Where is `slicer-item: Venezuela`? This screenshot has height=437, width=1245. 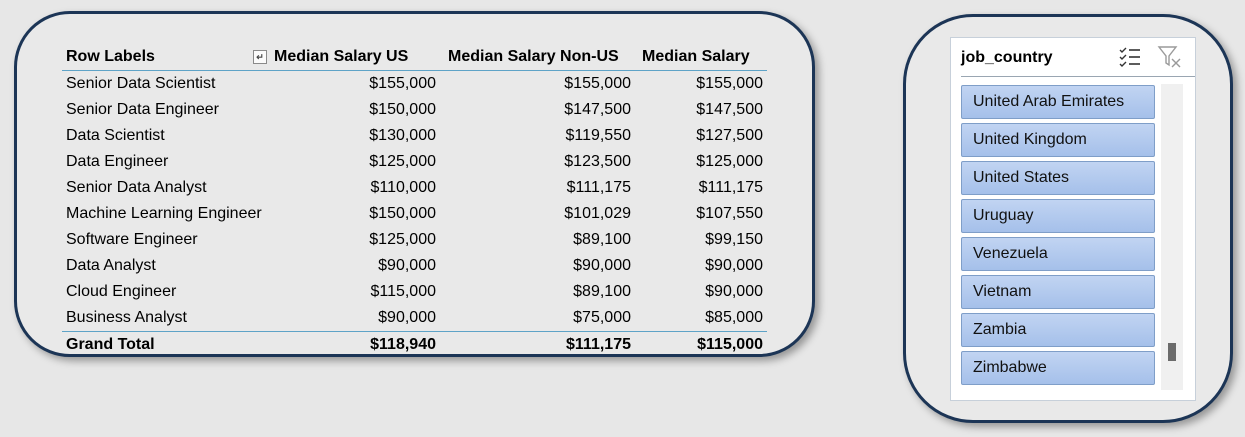 slicer-item: Venezuela is located at coordinates (1058, 254).